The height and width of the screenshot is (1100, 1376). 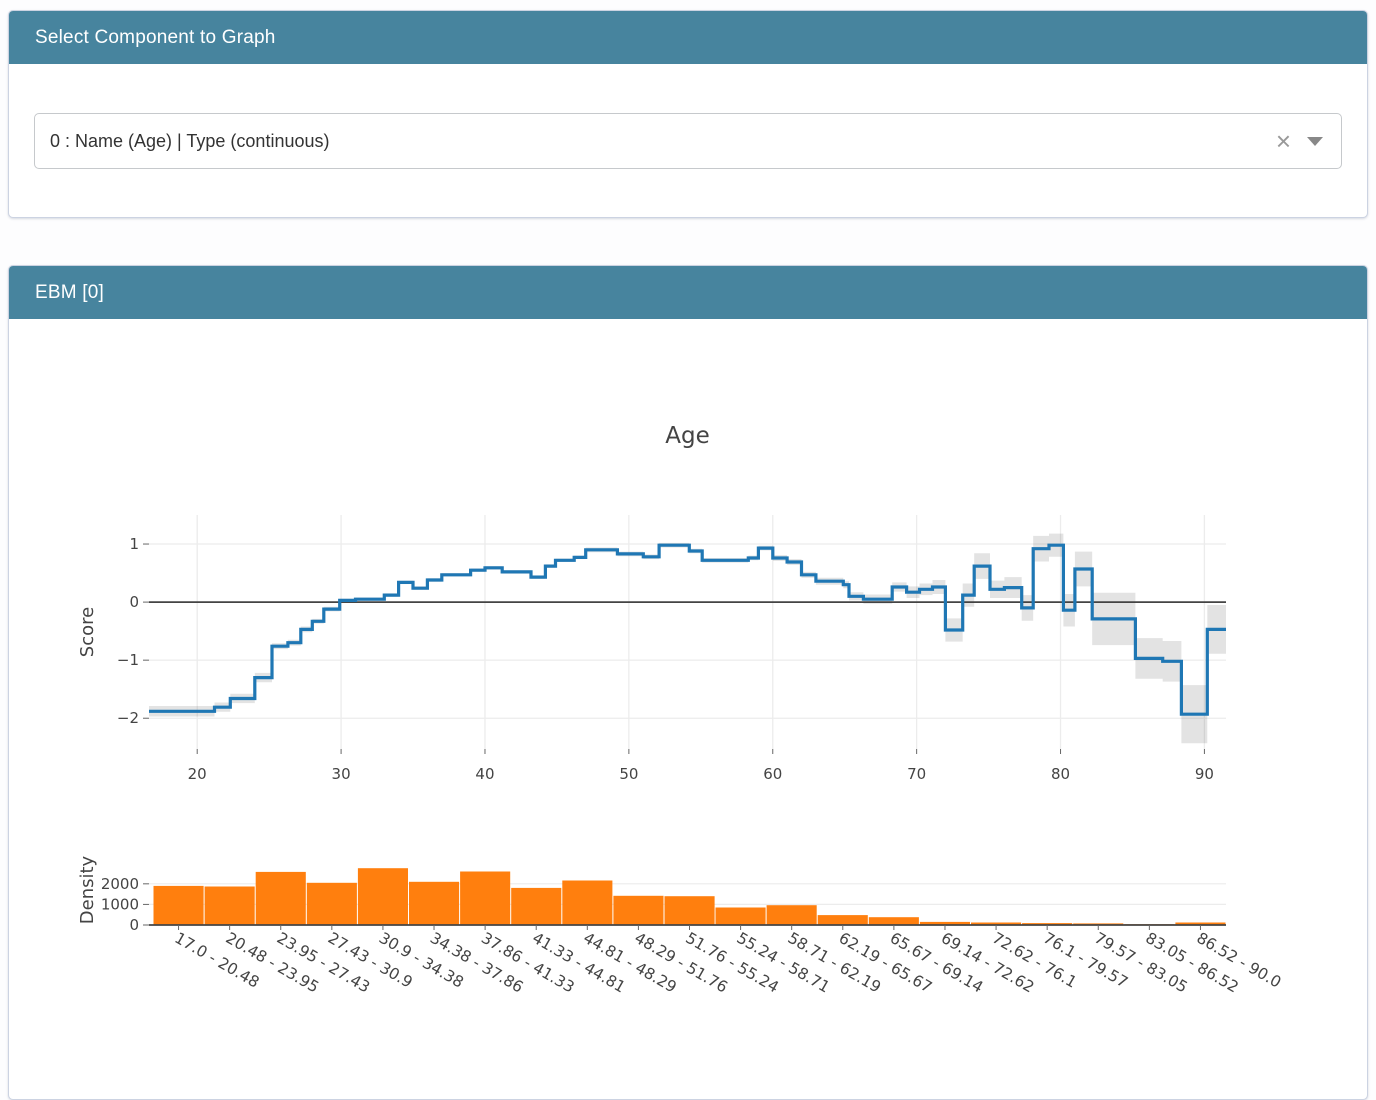 I want to click on clear-icon: ×, so click(x=1283, y=141).